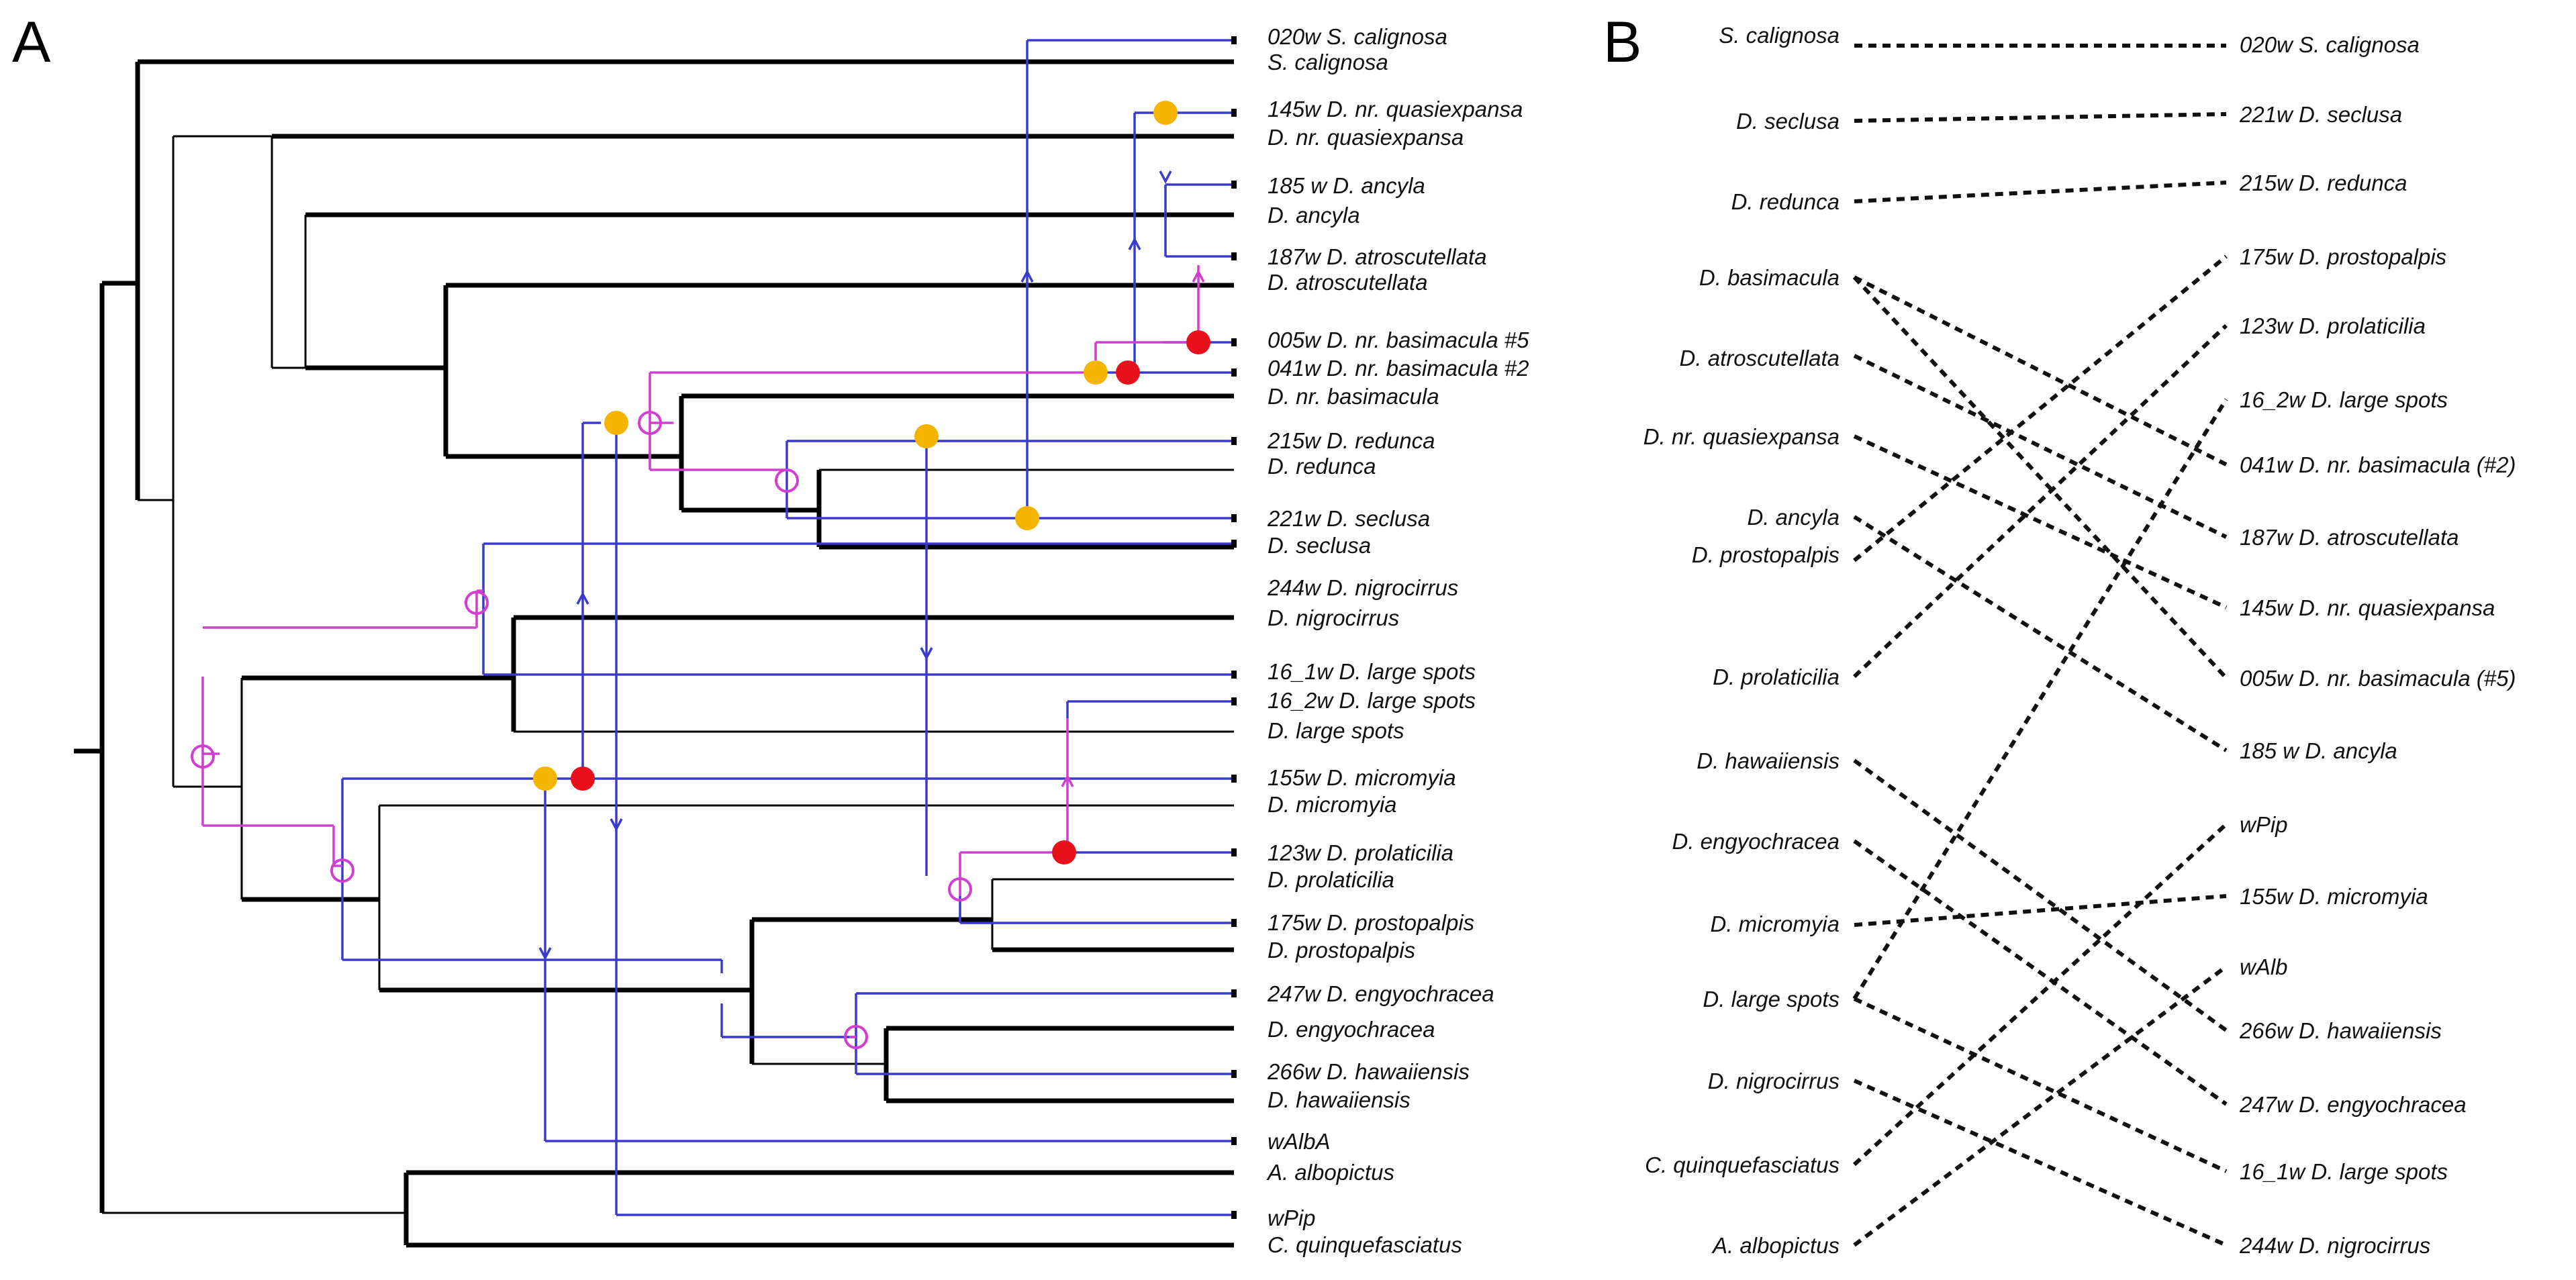 This screenshot has width=2576, height=1280. What do you see at coordinates (1372, 700) in the screenshot?
I see `tip-label: 16_2w D. large spots` at bounding box center [1372, 700].